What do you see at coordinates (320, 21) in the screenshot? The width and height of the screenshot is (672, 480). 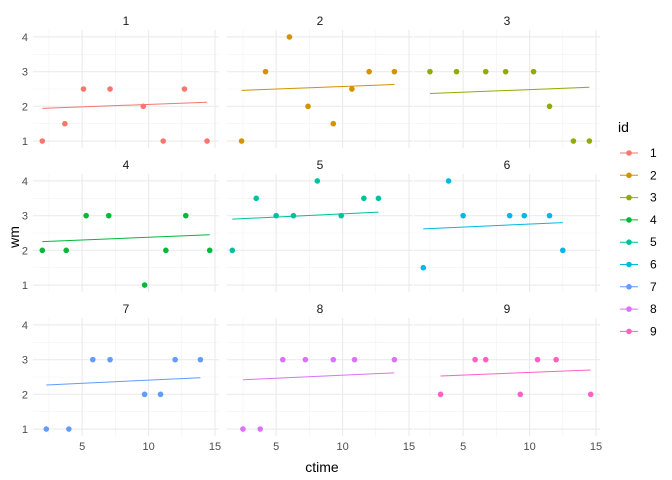 I see `facet-strip-label: 2` at bounding box center [320, 21].